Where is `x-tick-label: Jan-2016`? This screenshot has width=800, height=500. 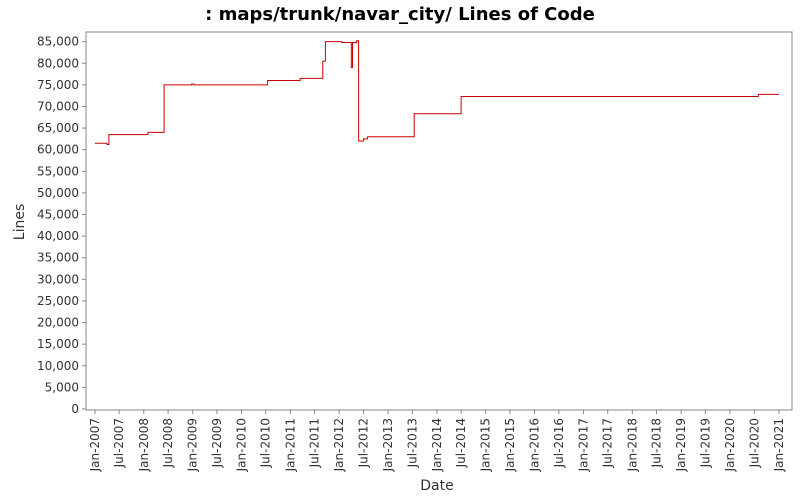 x-tick-label: Jan-2016 is located at coordinates (535, 445).